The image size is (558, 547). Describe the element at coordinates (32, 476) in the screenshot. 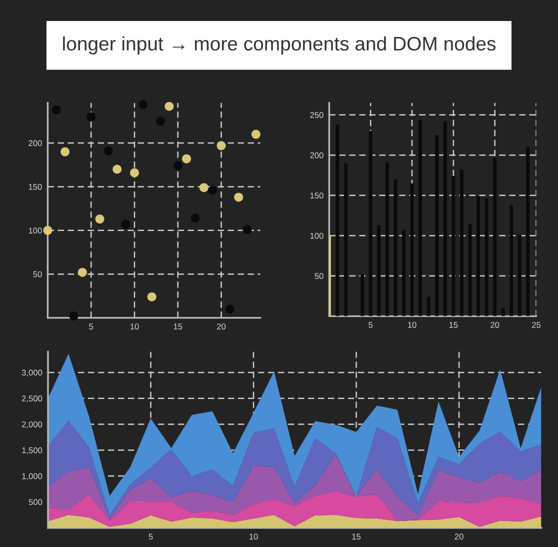

I see `y-tick-label: 1,000` at that location.